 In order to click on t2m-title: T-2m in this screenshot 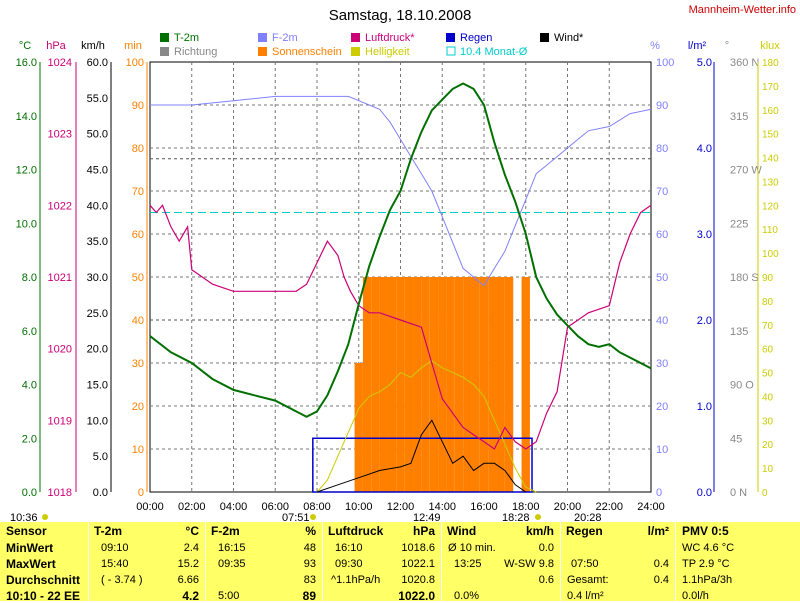, I will do `click(108, 531)`.